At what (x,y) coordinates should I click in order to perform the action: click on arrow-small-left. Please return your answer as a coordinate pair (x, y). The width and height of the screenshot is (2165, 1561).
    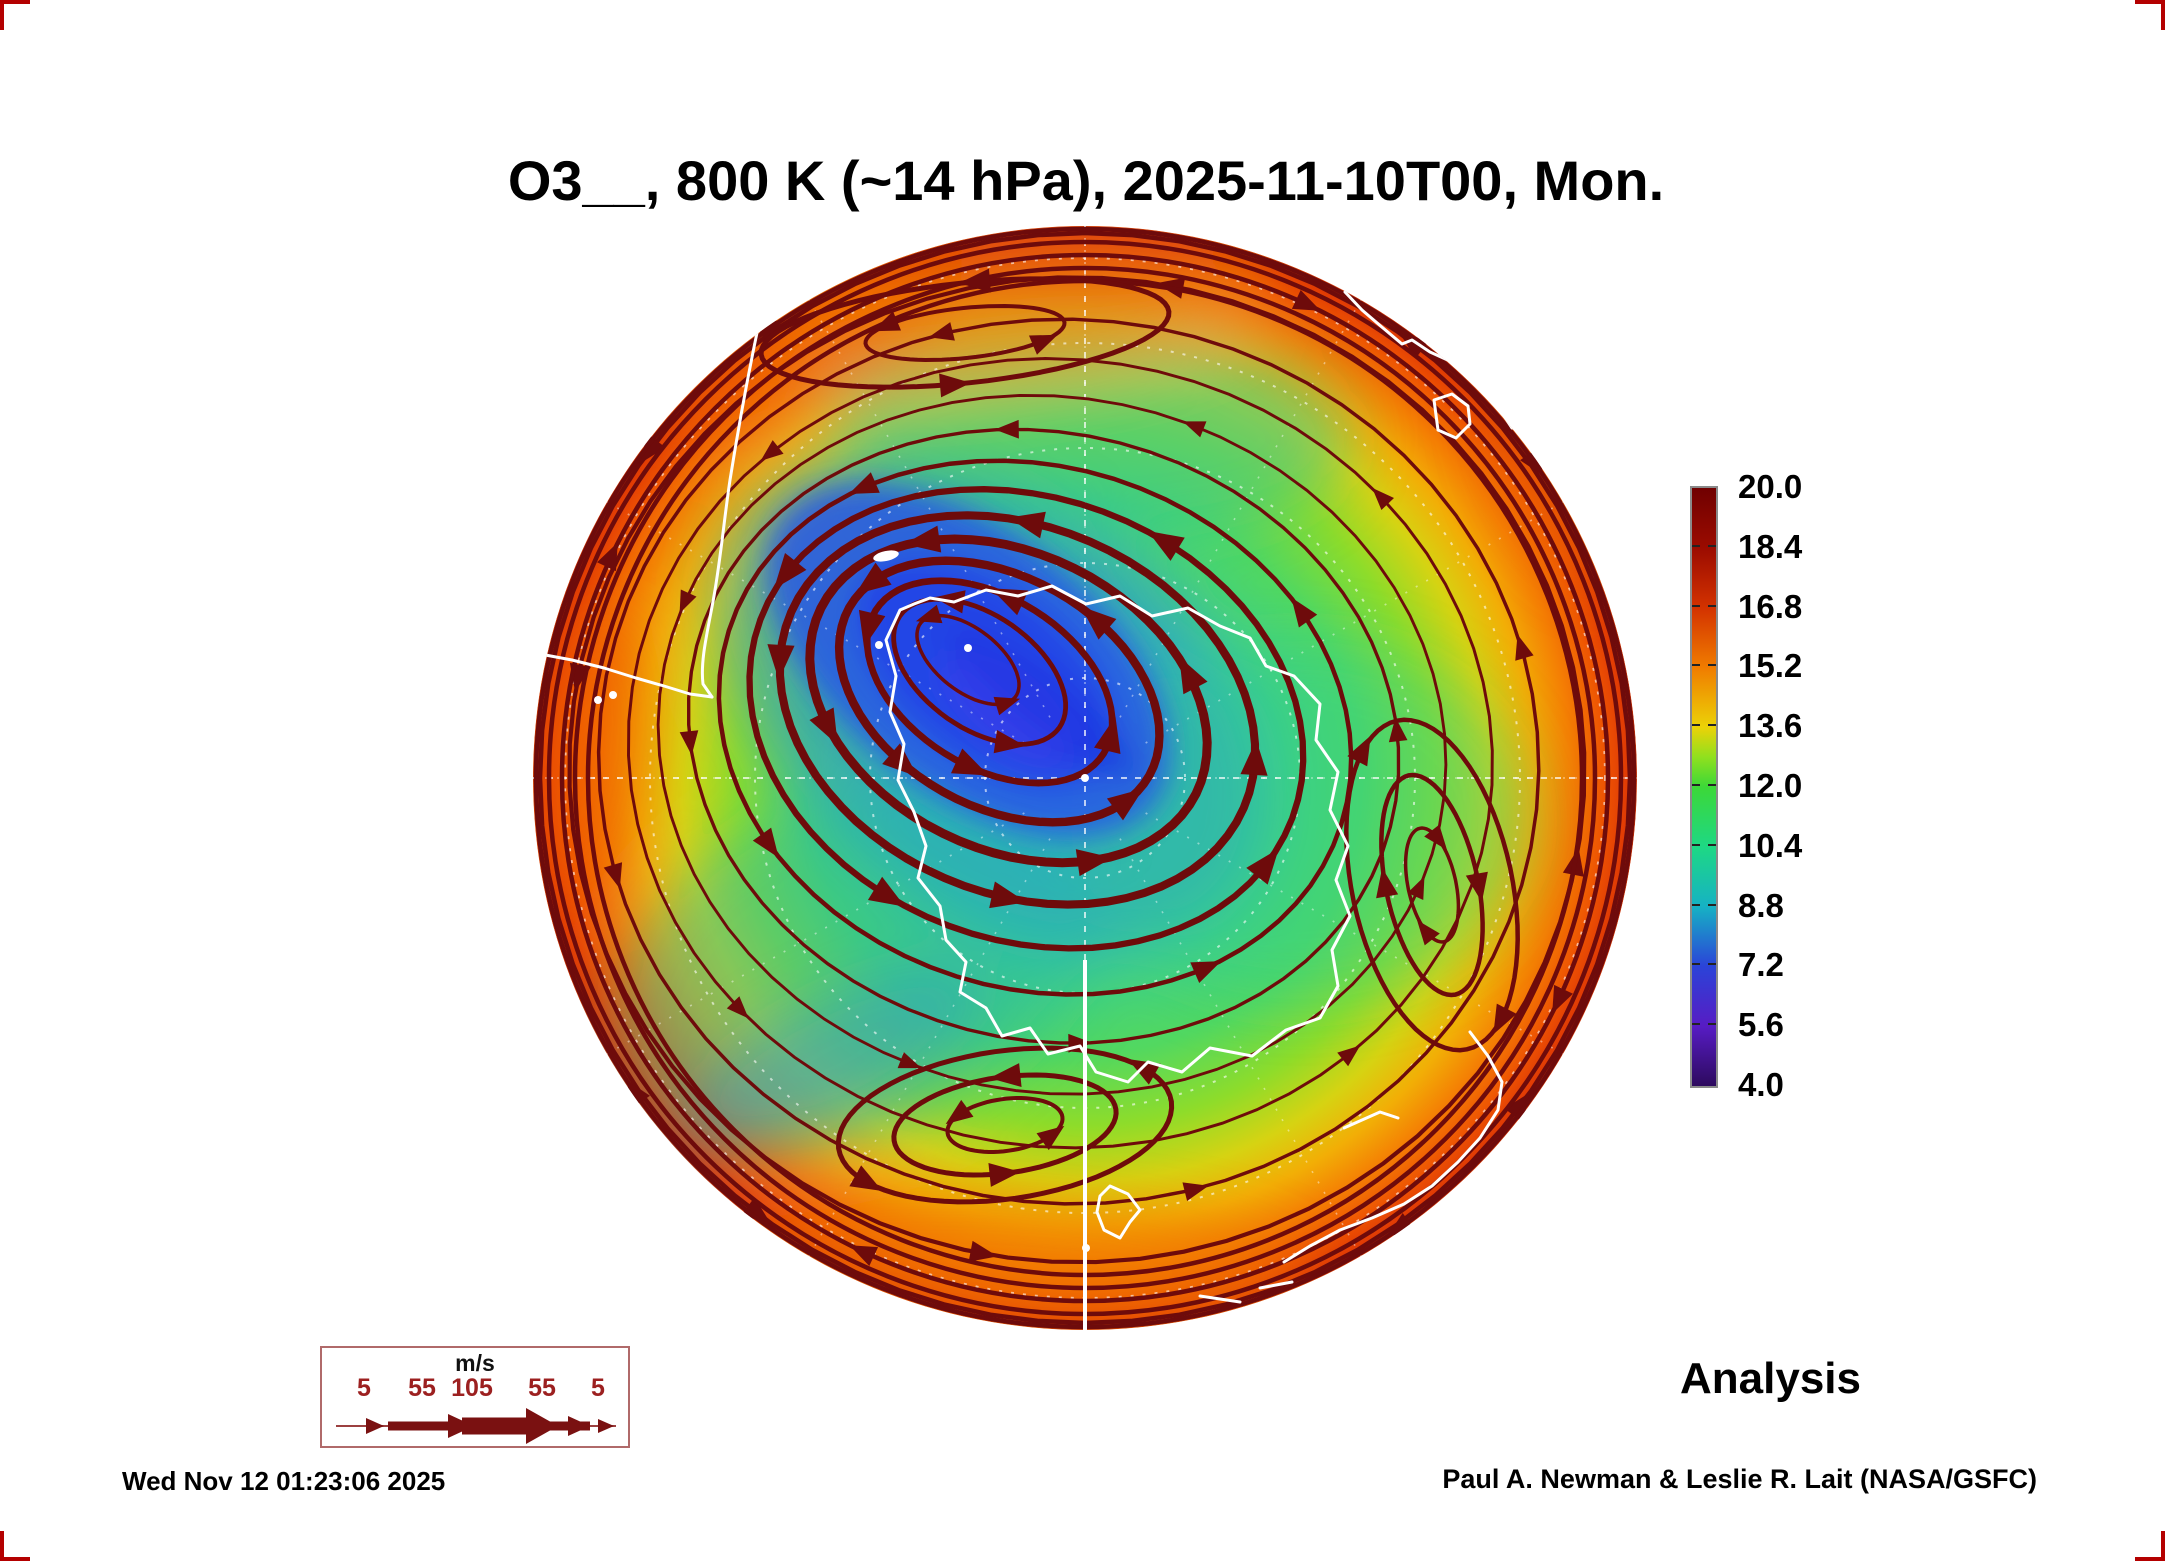
    Looking at the image, I should click on (375, 1426).